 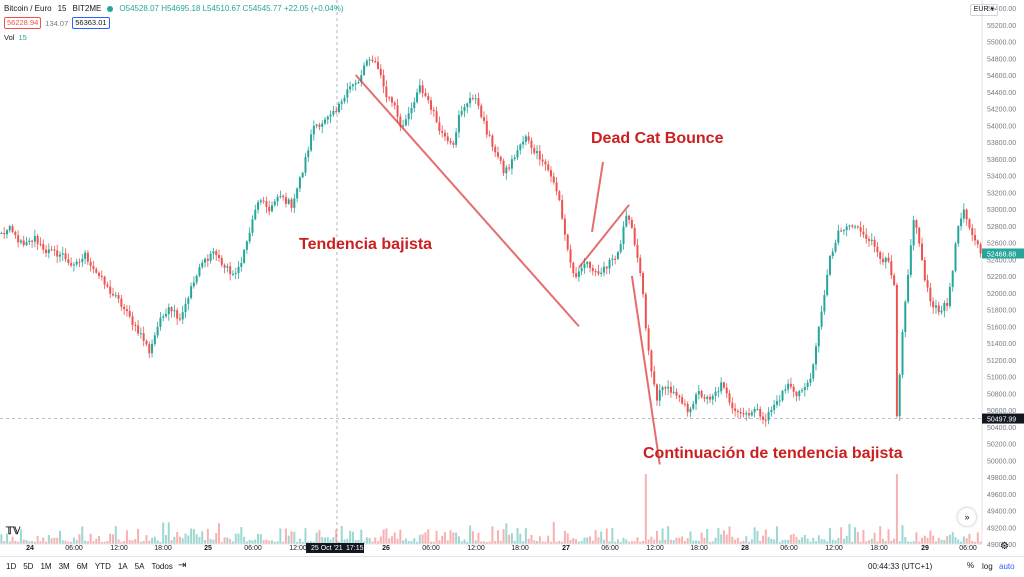 I want to click on range-5d: 5D, so click(x=28, y=566).